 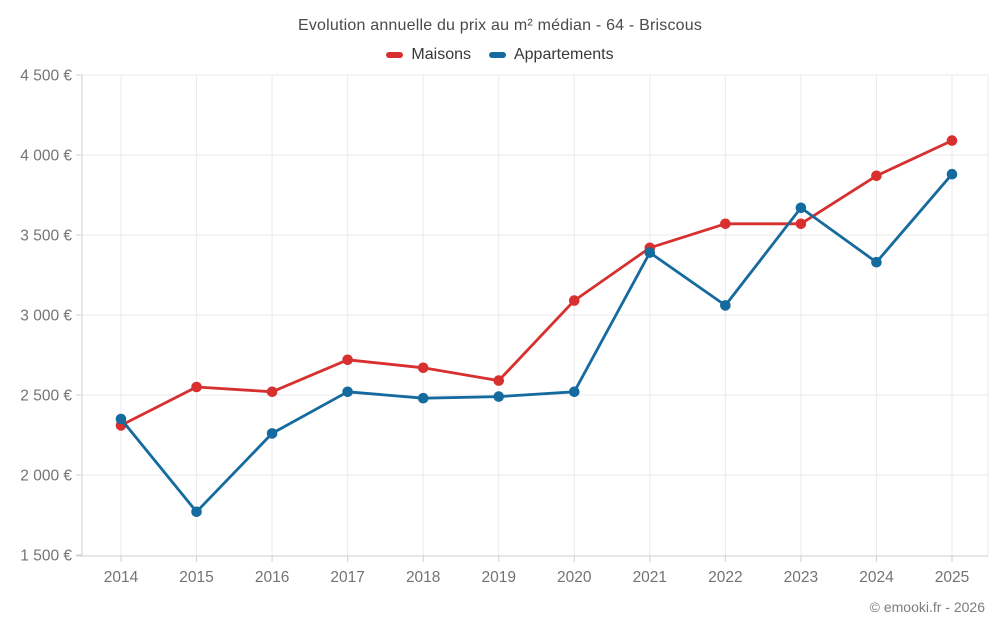 What do you see at coordinates (196, 387) in the screenshot?
I see `data-point-maisons-2015` at bounding box center [196, 387].